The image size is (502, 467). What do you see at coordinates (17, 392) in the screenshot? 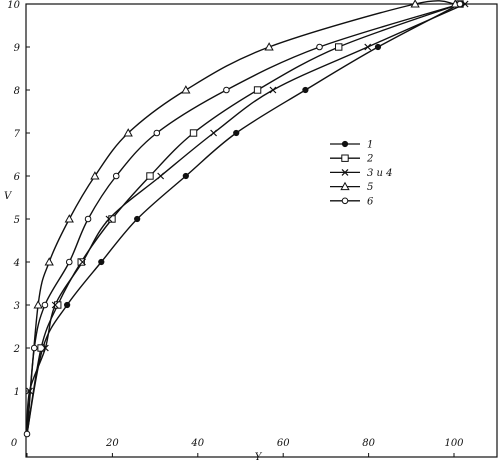
I see `y-tick-label-1: 1` at bounding box center [17, 392].